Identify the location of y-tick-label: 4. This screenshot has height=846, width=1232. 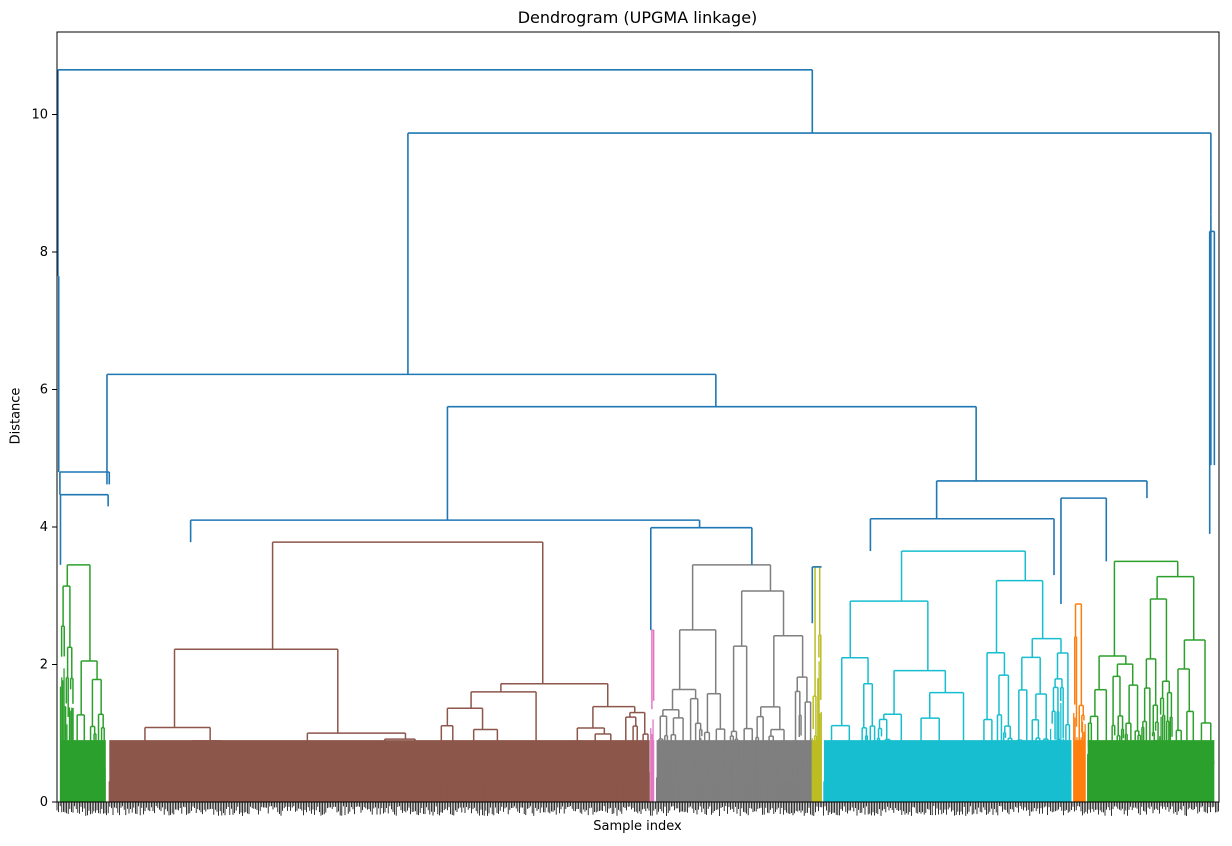
(44, 527).